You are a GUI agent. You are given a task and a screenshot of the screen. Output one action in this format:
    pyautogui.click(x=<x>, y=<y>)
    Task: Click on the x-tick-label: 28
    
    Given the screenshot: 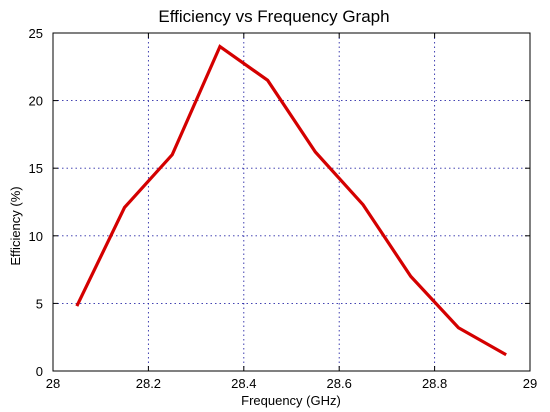 What is the action you would take?
    pyautogui.click(x=53, y=383)
    